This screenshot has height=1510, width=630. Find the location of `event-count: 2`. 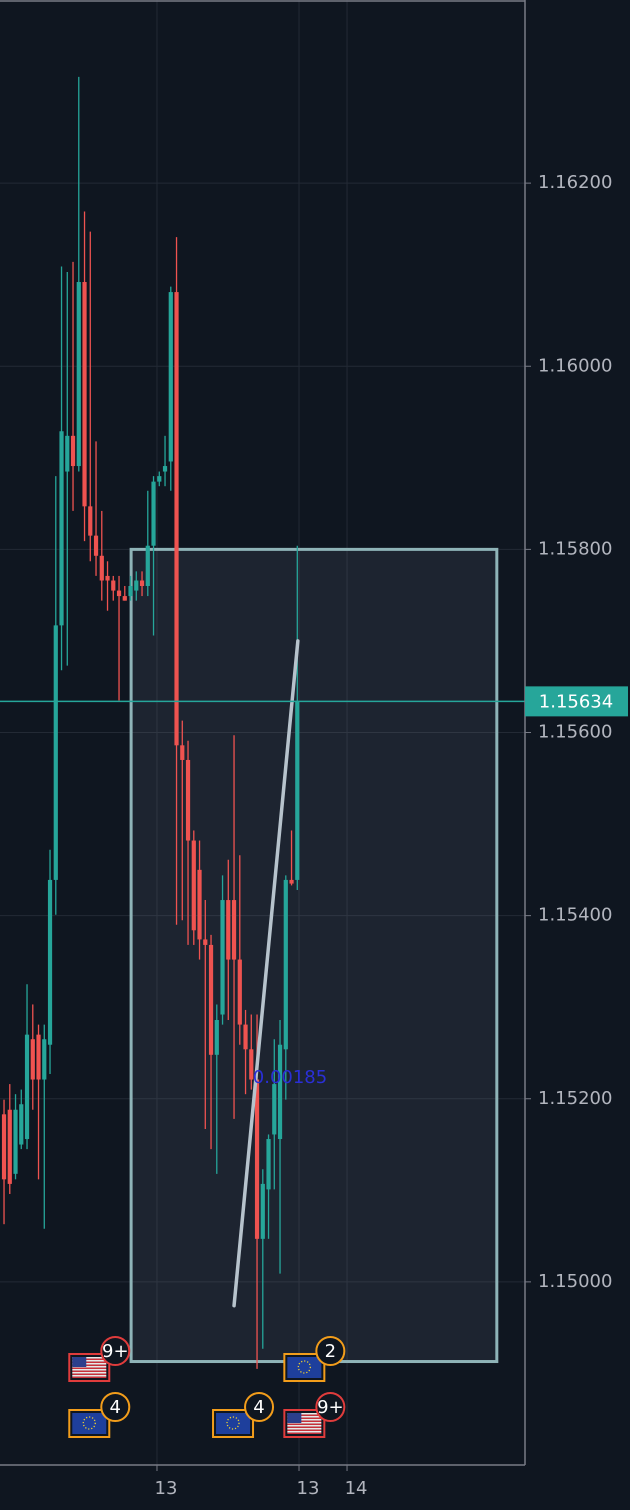

event-count: 2 is located at coordinates (330, 1351).